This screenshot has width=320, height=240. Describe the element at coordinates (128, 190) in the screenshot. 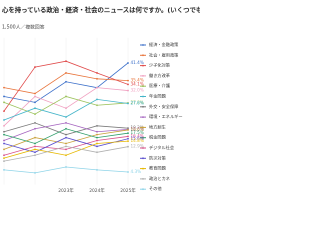

I see `x-tick-label: 2025年` at that location.